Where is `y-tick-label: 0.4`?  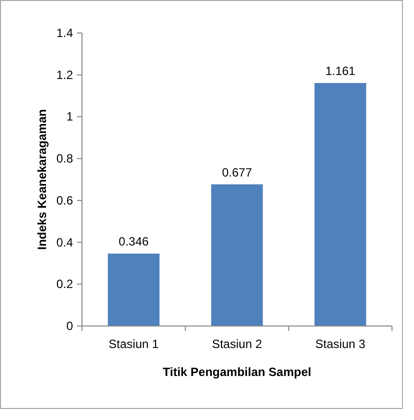 y-tick-label: 0.4 is located at coordinates (65, 242).